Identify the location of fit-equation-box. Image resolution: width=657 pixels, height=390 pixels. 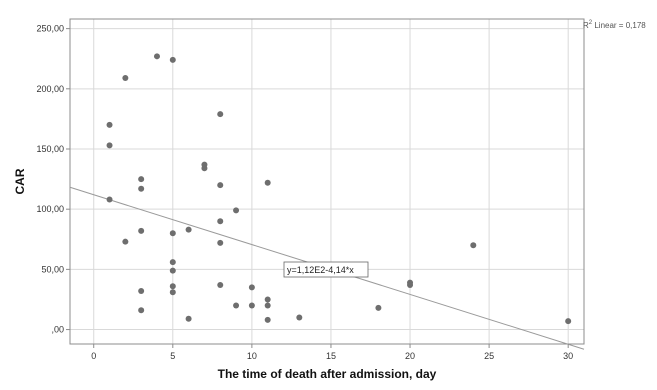
(326, 269).